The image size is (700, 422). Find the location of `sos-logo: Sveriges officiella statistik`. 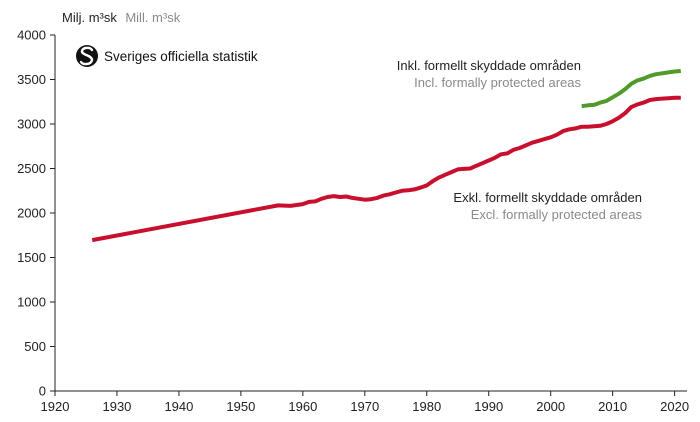

sos-logo: Sveriges officiella statistik is located at coordinates (167, 56).